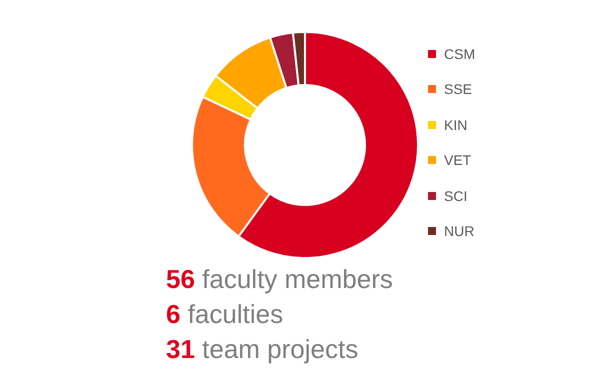  I want to click on legend-label: KIN, so click(456, 124).